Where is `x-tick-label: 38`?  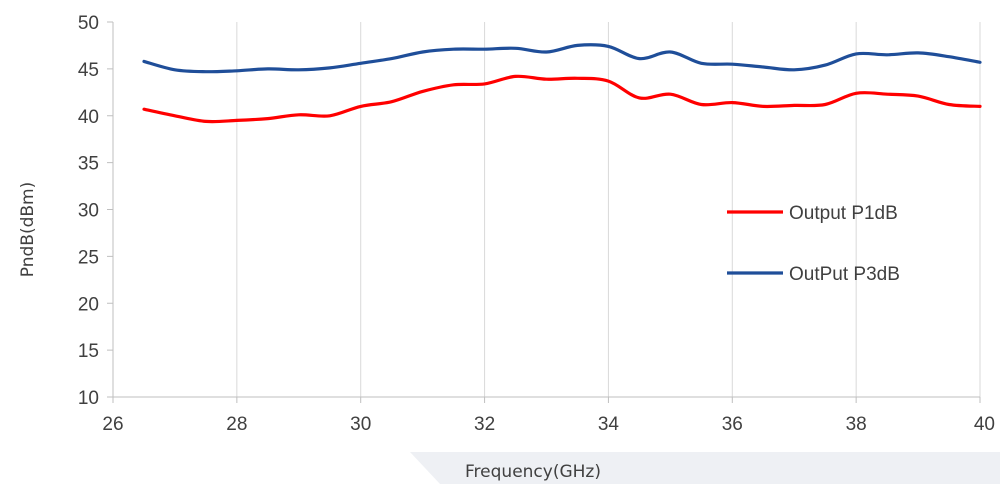
x-tick-label: 38 is located at coordinates (856, 424).